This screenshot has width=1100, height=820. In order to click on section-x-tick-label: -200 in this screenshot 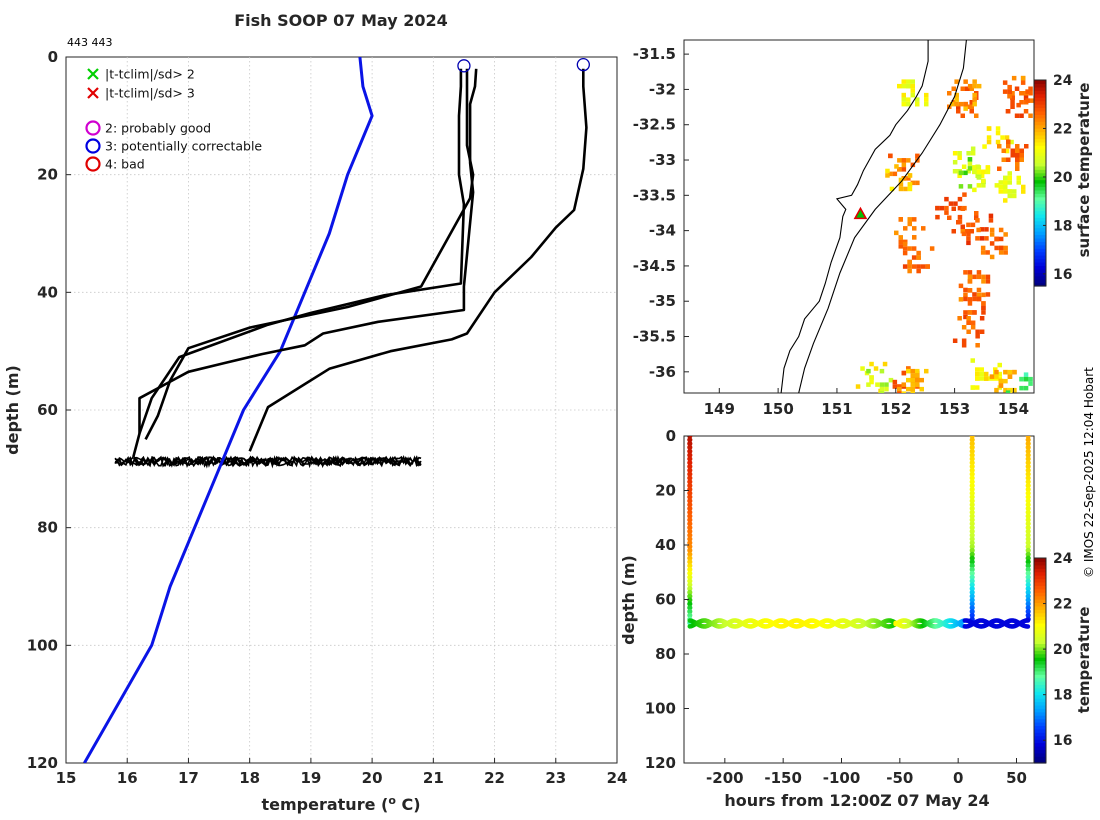, I will do `click(725, 778)`.